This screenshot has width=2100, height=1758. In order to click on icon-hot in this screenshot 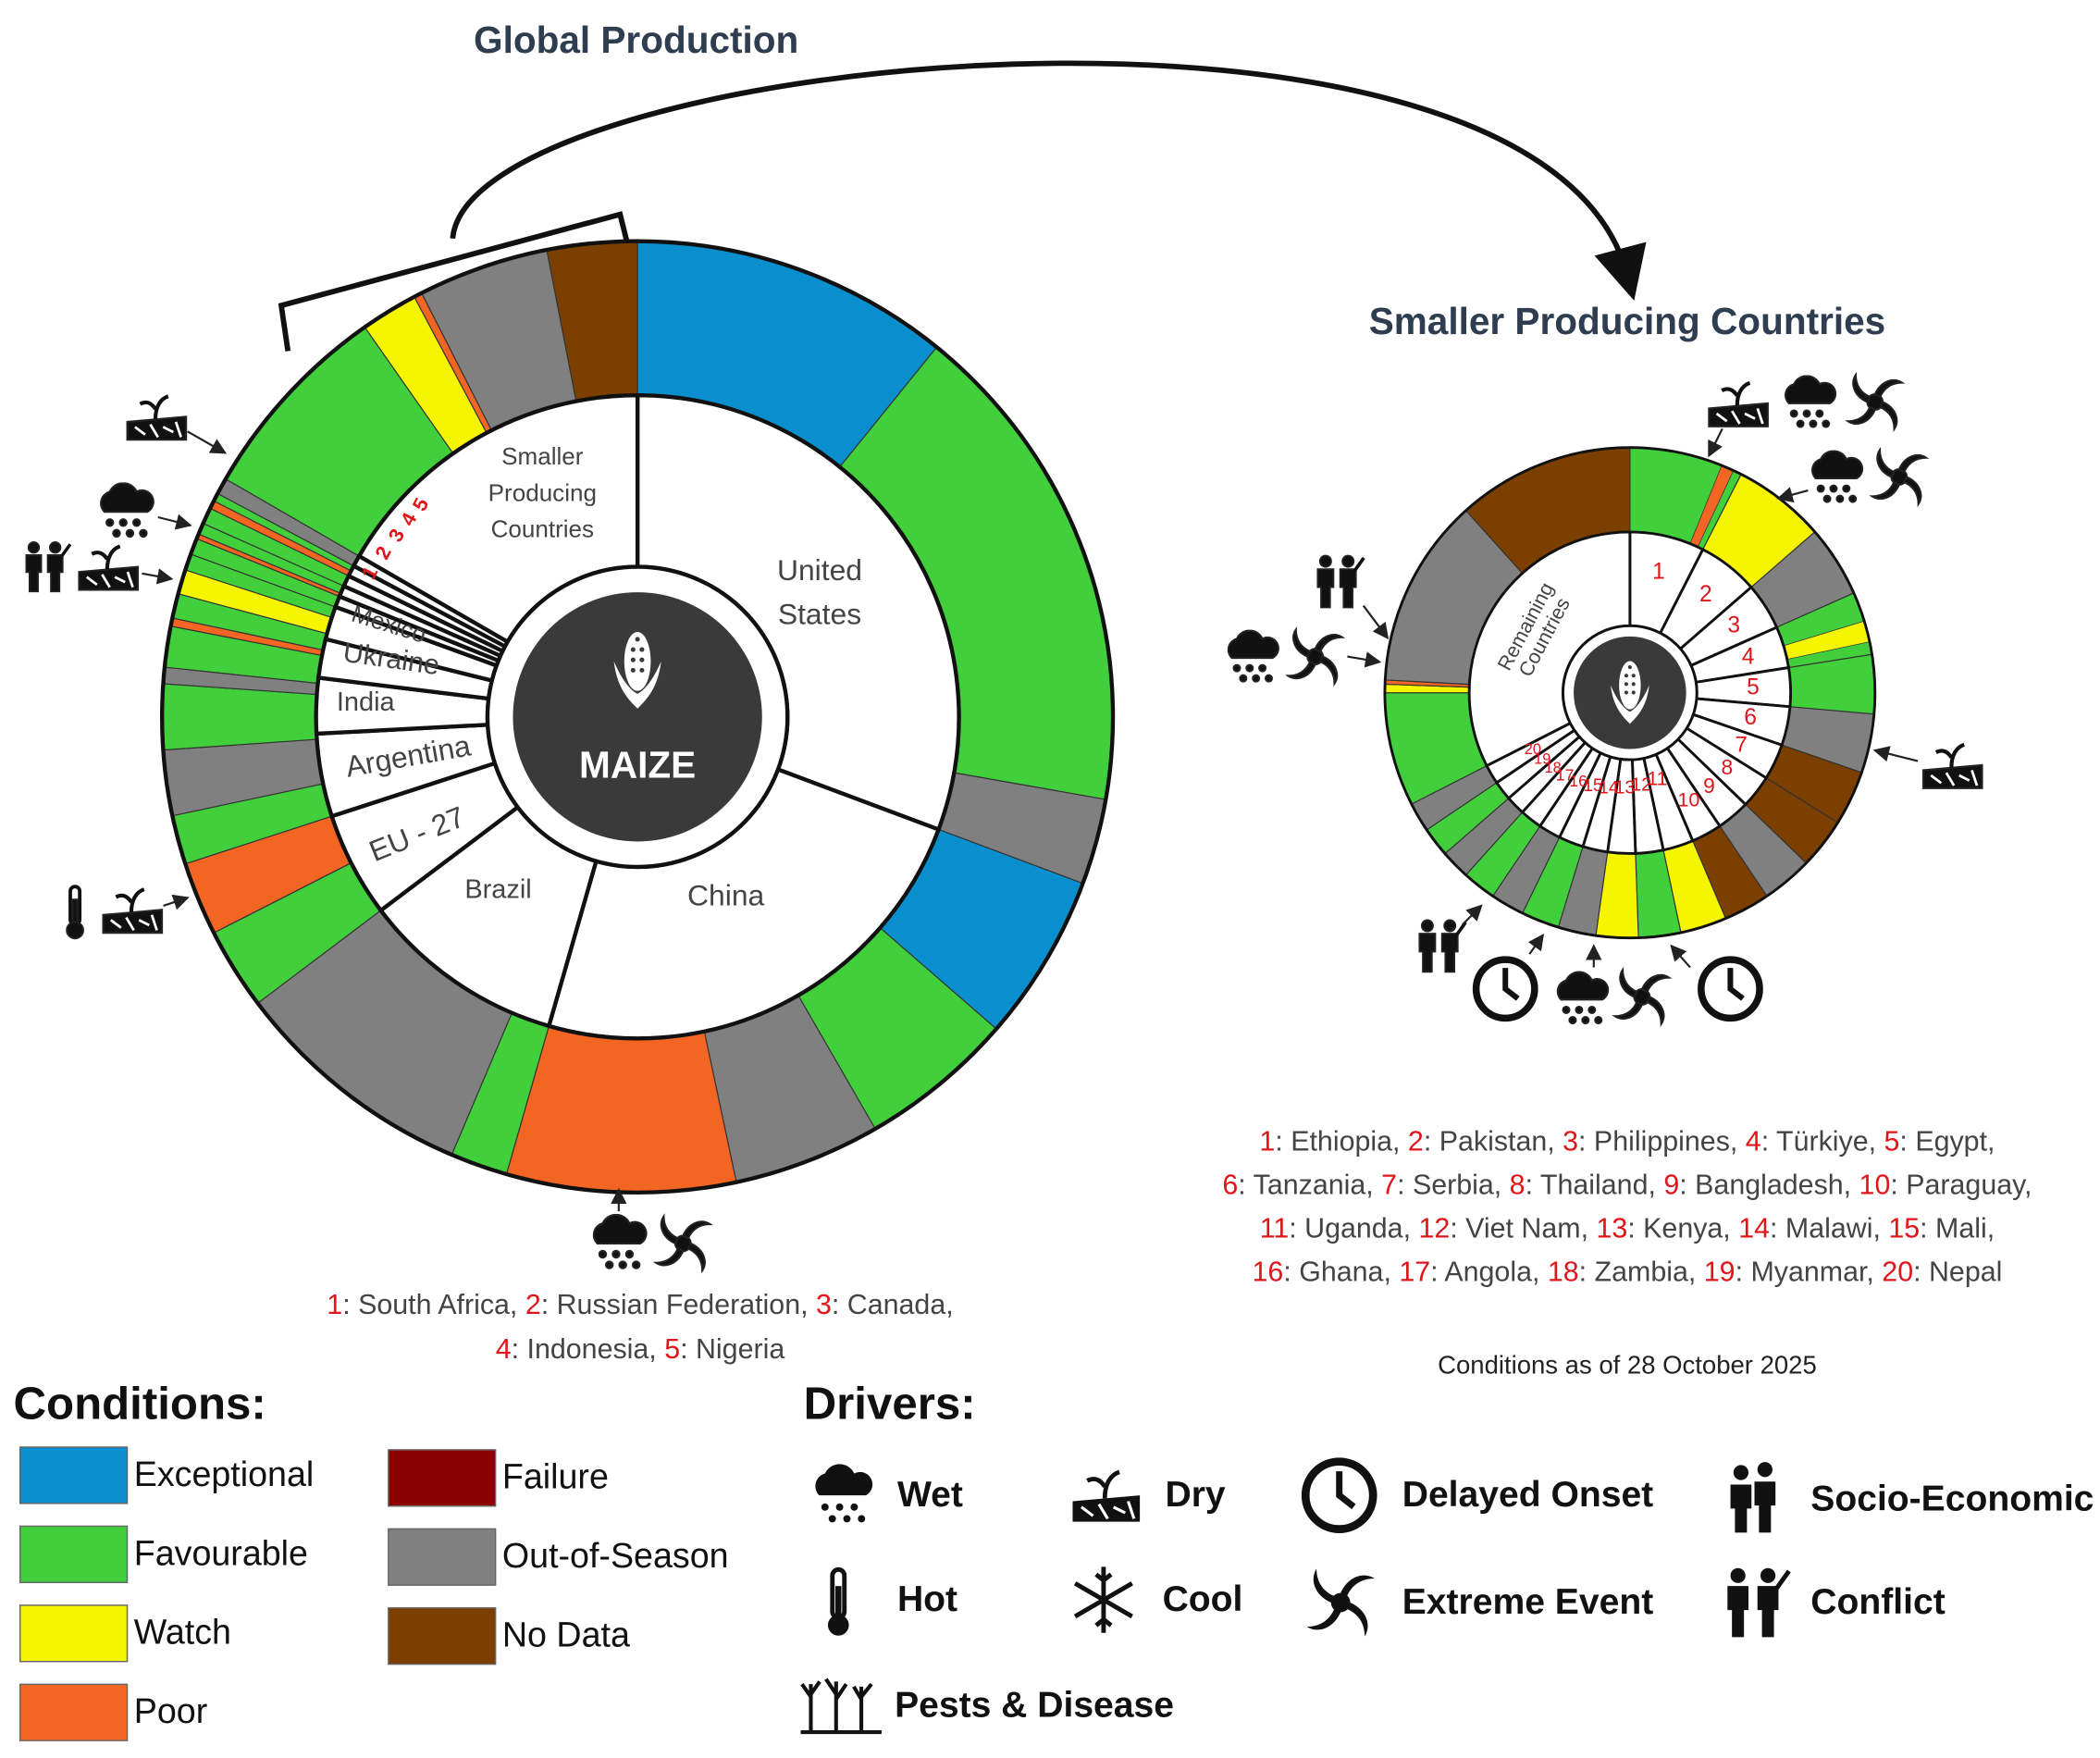, I will do `click(75, 912)`.